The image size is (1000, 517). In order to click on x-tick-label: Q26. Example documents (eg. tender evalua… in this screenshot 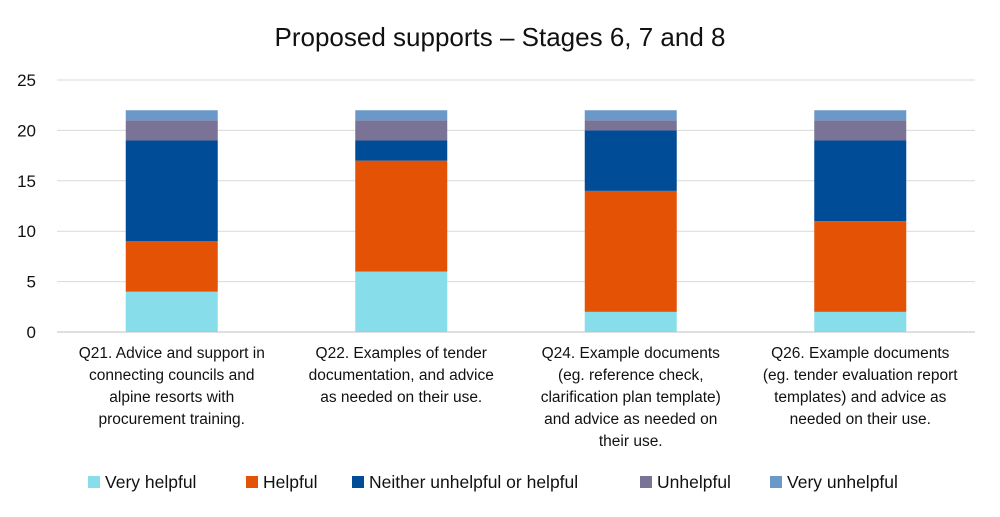, I will do `click(860, 386)`.